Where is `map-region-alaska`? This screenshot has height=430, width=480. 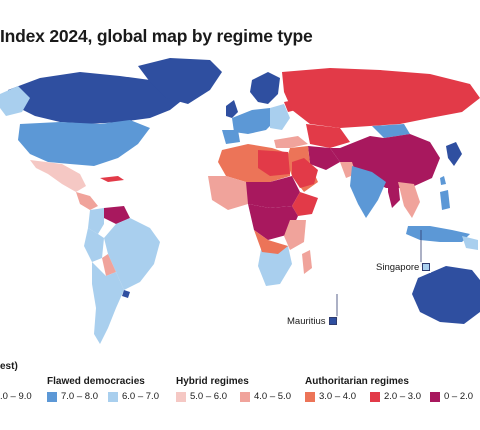
map-region-alaska is located at coordinates (15, 101).